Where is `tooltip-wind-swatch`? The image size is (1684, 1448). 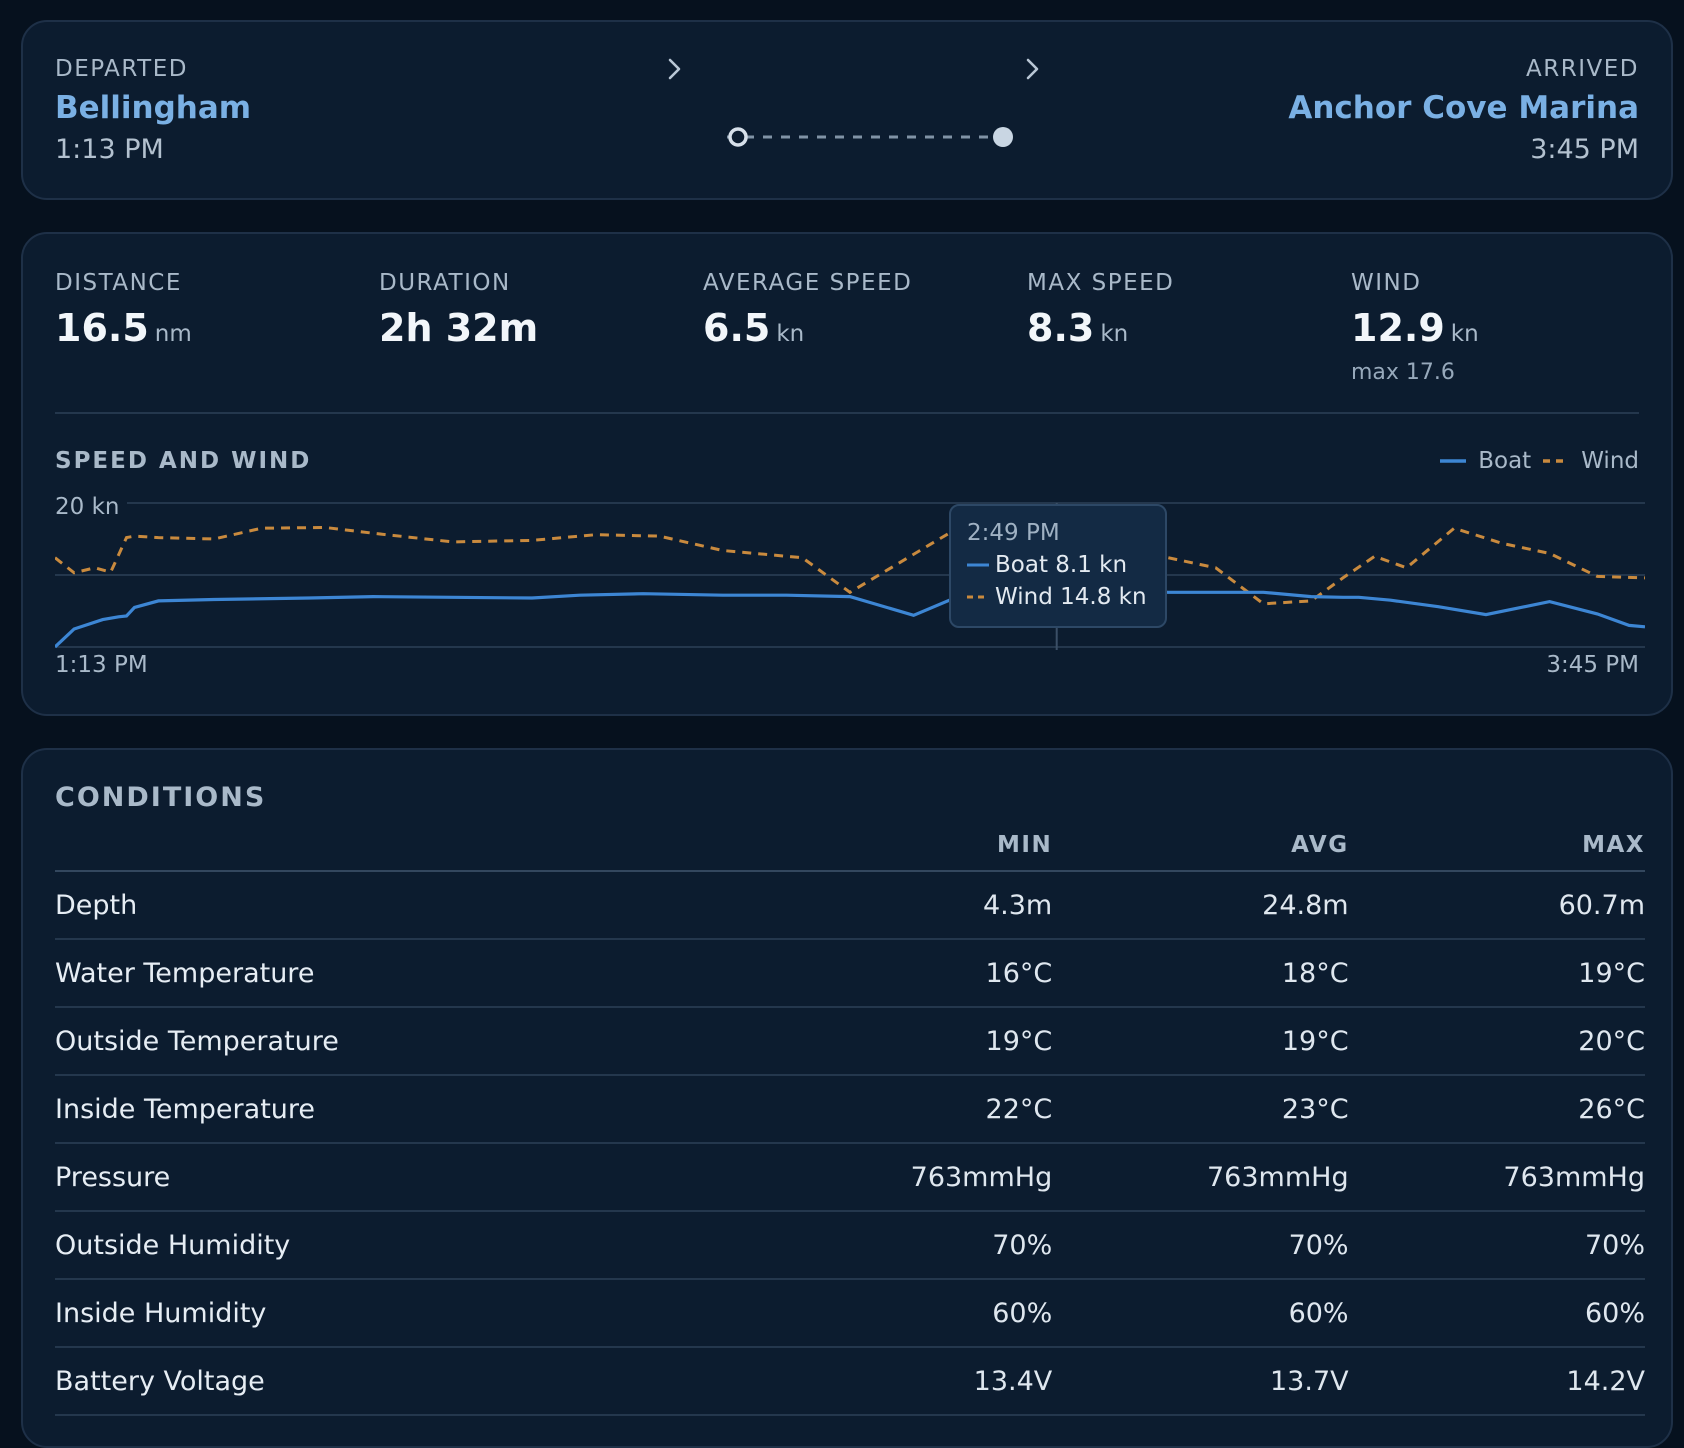 tooltip-wind-swatch is located at coordinates (978, 597).